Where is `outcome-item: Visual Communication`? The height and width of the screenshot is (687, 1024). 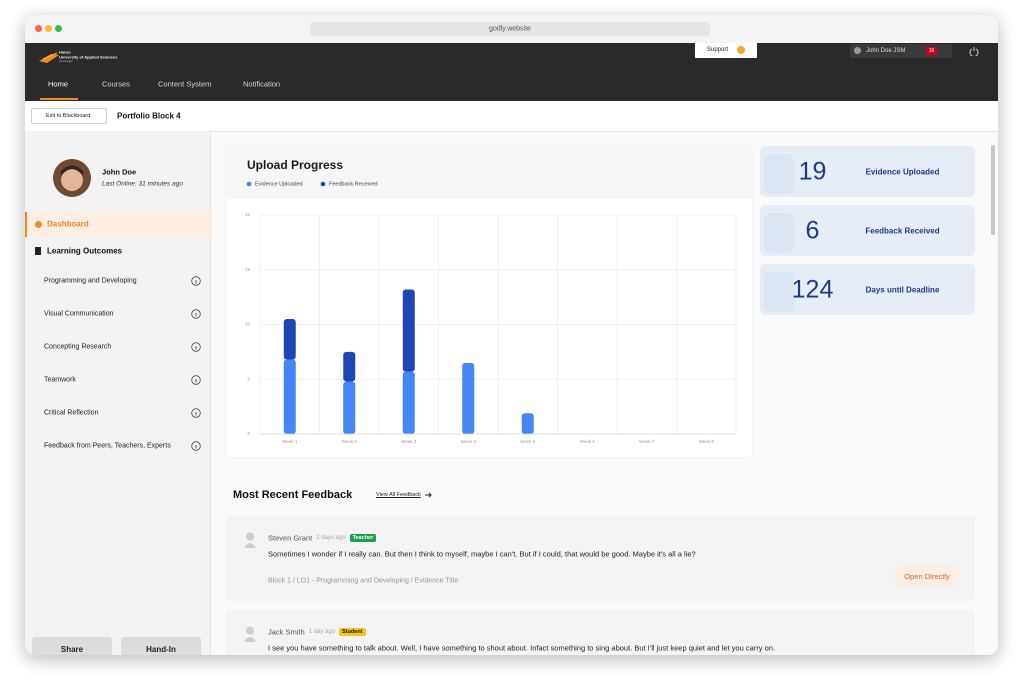 outcome-item: Visual Communication is located at coordinates (79, 314).